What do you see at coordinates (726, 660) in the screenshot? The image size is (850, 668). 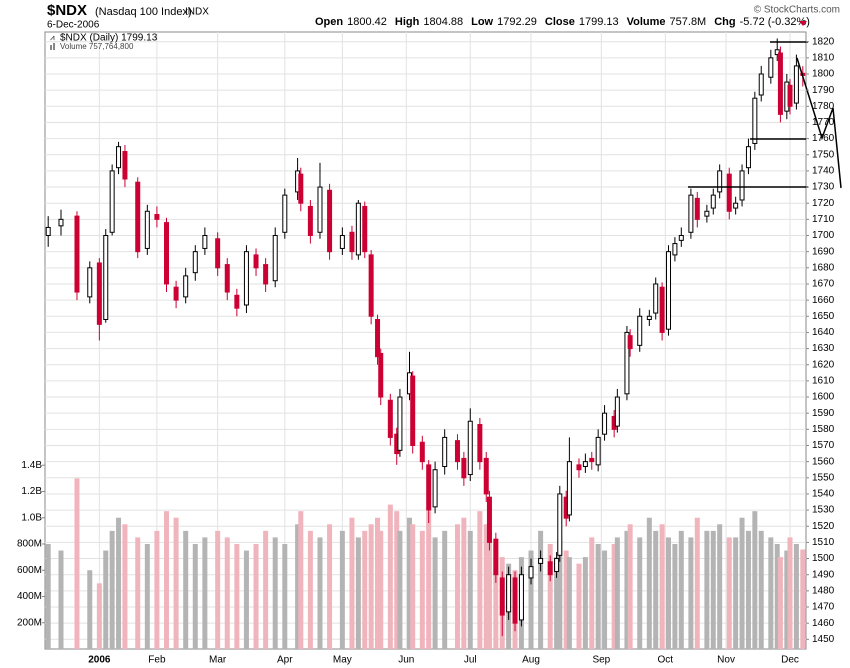 I see `x-tick-label: Nov` at bounding box center [726, 660].